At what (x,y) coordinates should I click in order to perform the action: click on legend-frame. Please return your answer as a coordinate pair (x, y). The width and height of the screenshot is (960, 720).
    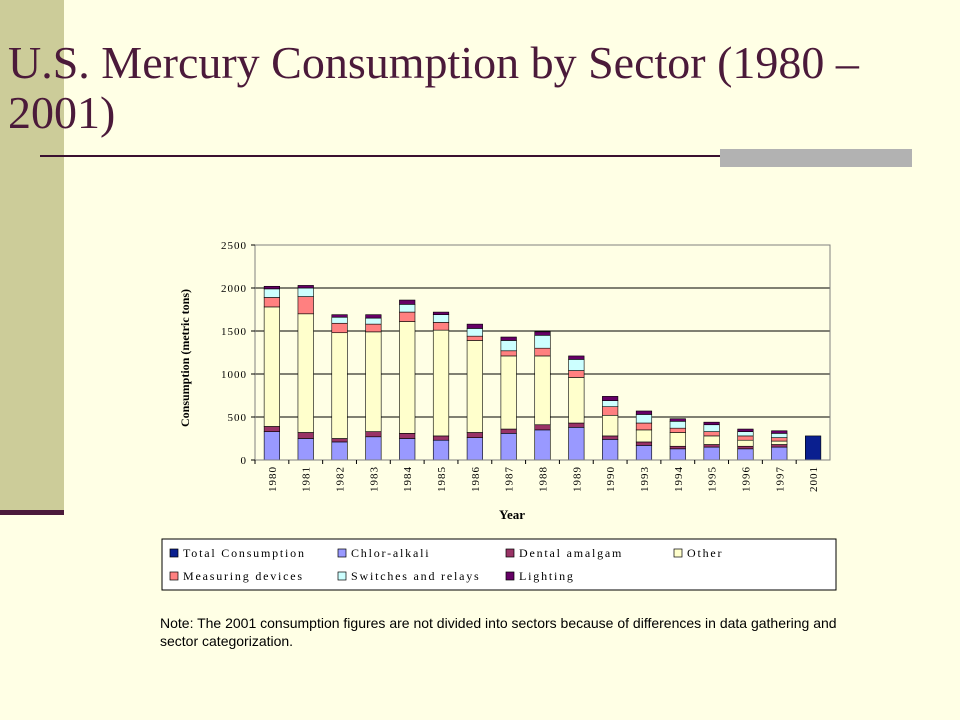
    Looking at the image, I should click on (499, 564).